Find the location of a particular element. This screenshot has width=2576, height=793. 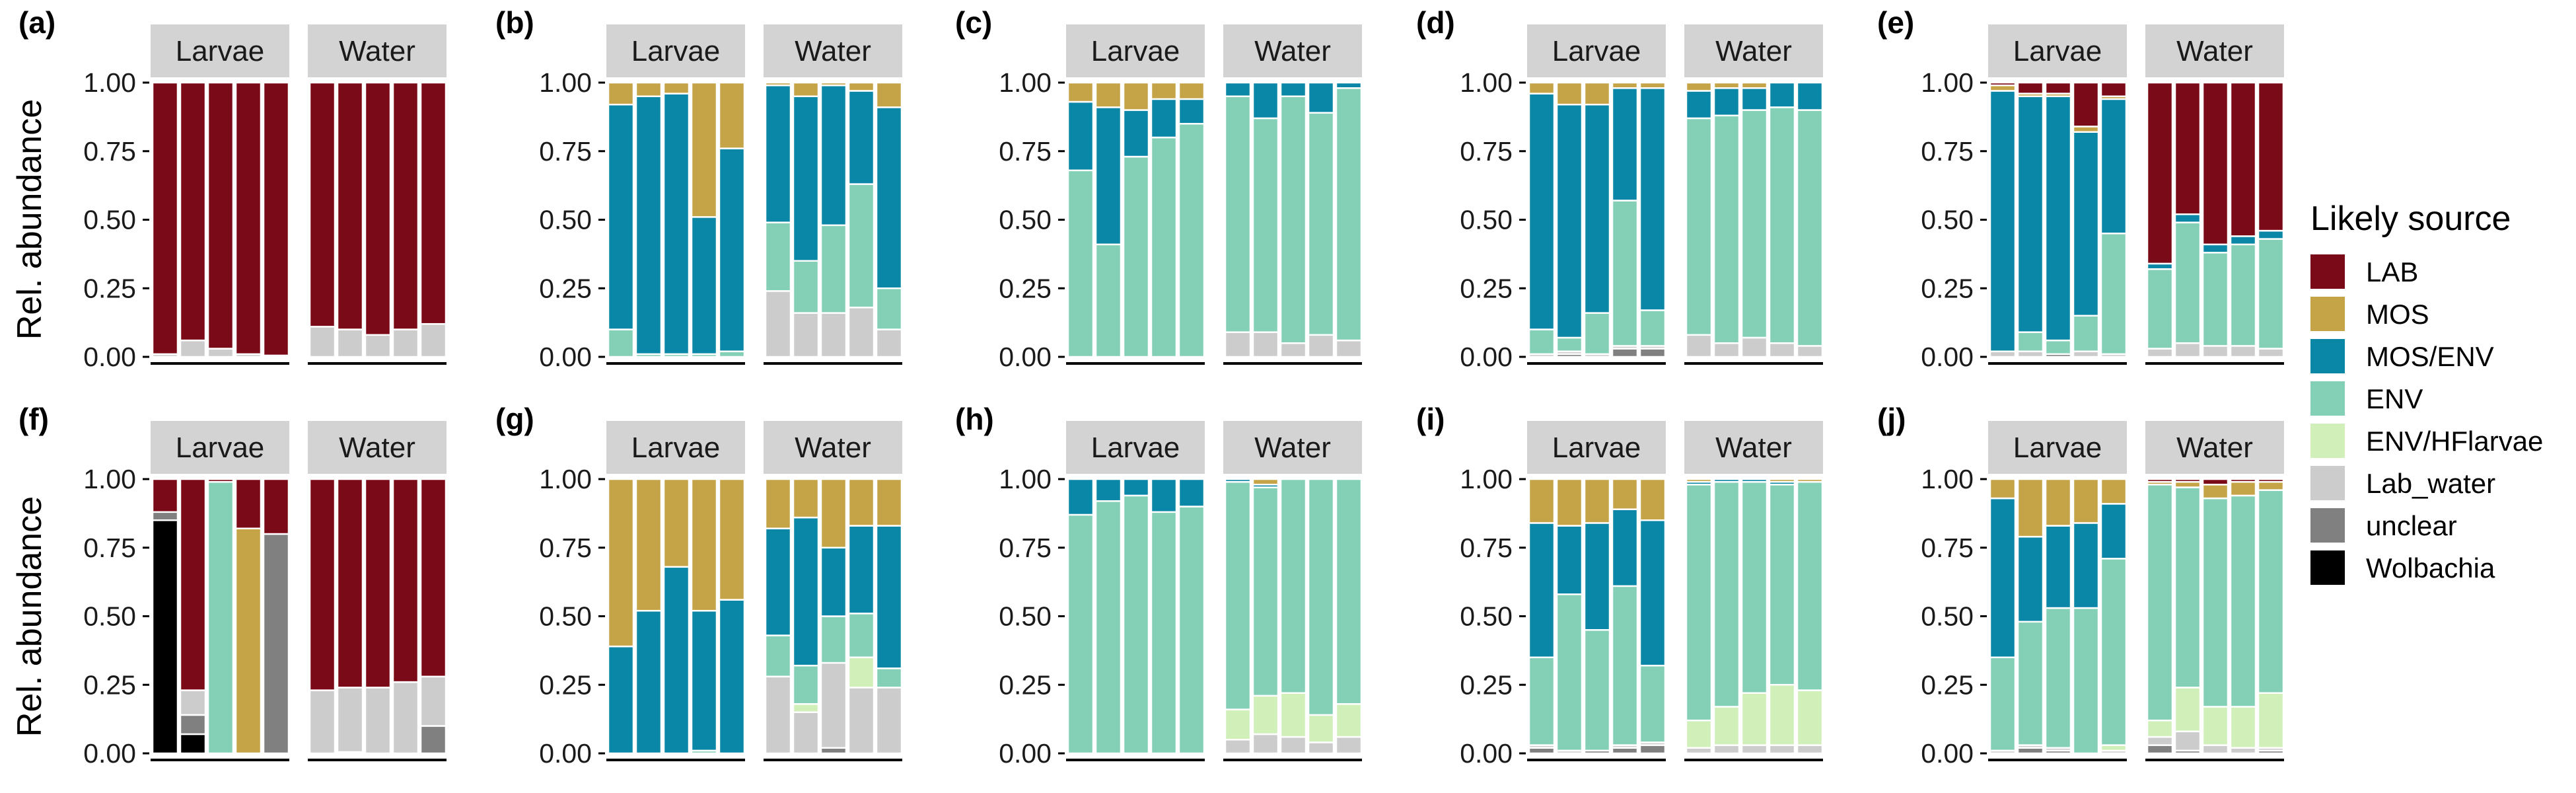

legend-label: unclear is located at coordinates (2411, 526).